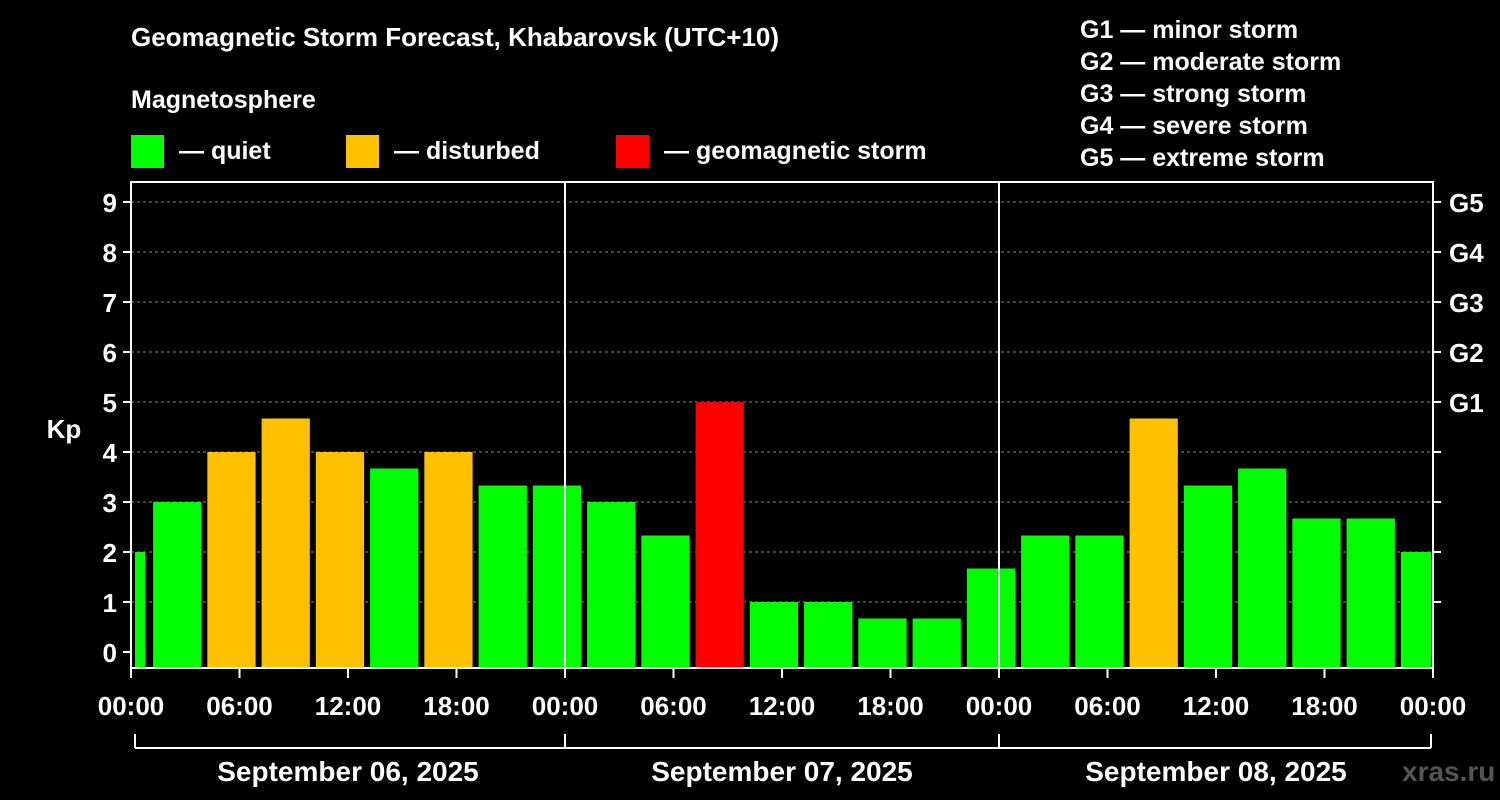 The image size is (1500, 800). What do you see at coordinates (362, 151) in the screenshot?
I see `legend-swatch-disturbed` at bounding box center [362, 151].